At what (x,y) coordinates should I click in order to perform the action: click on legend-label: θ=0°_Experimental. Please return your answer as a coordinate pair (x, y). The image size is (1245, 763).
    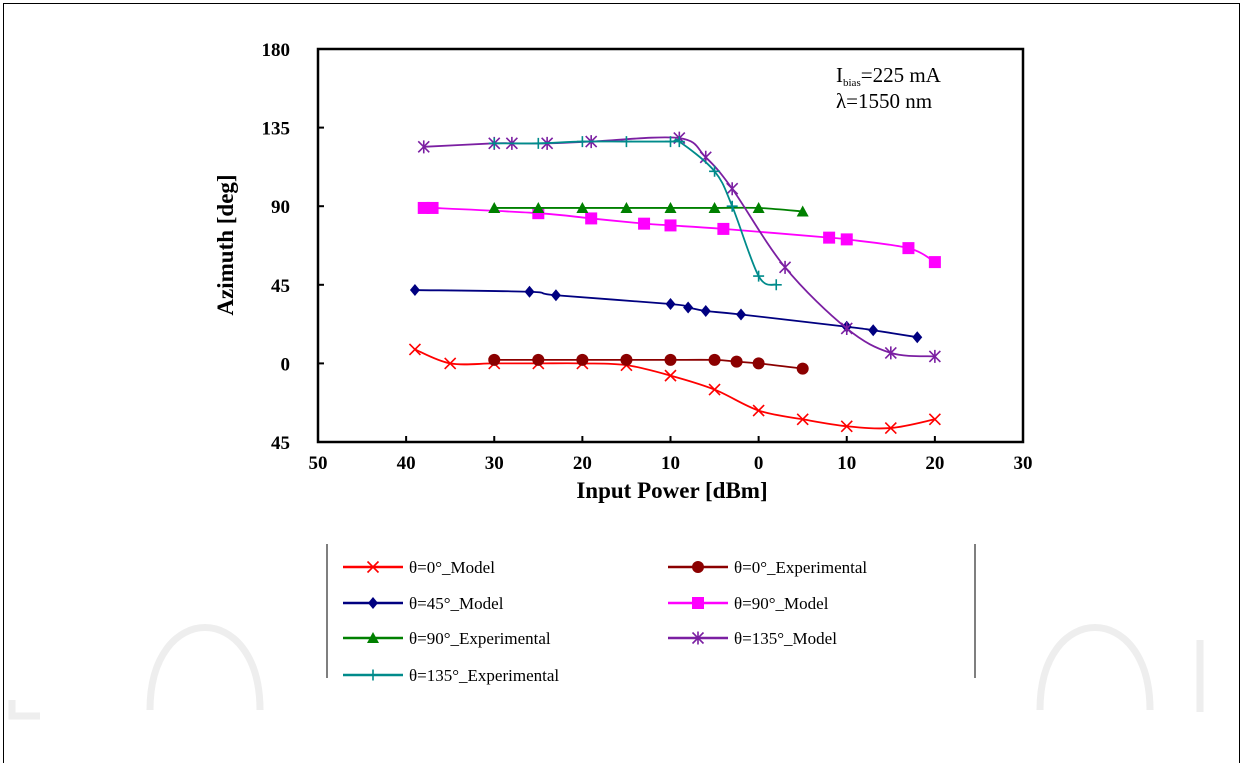
    Looking at the image, I should click on (800, 567).